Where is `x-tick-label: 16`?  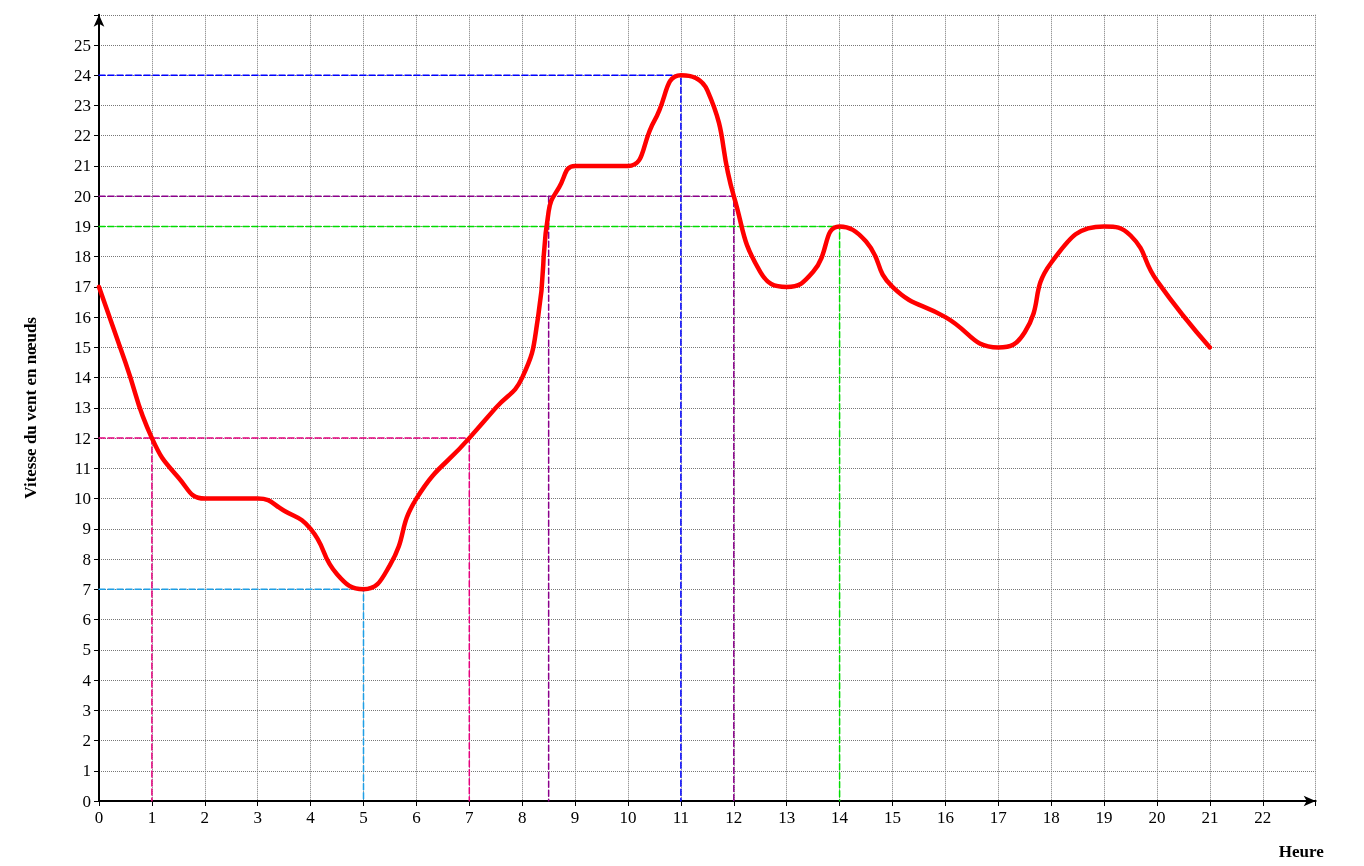 x-tick-label: 16 is located at coordinates (945, 817).